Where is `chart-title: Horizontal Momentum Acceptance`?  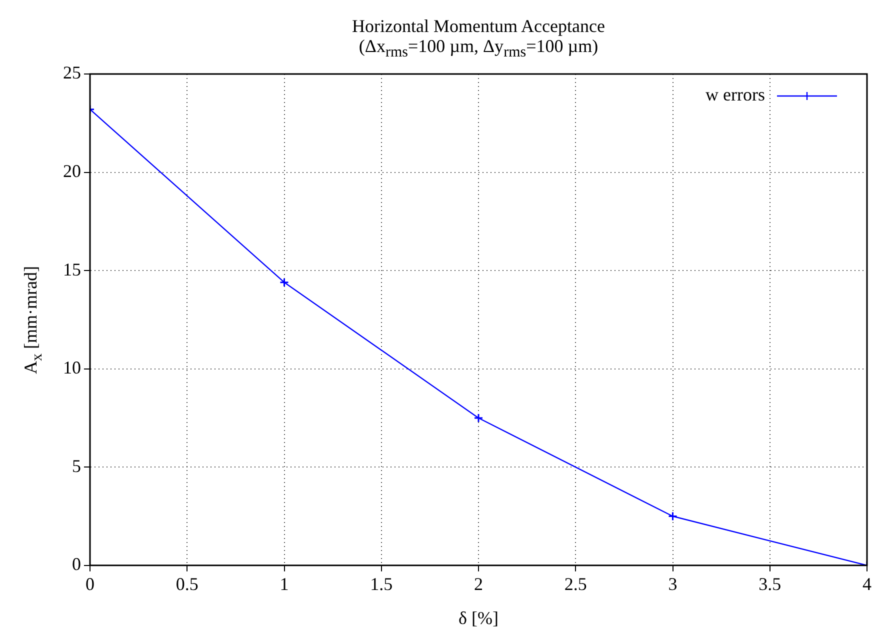 chart-title: Horizontal Momentum Acceptance is located at coordinates (478, 26).